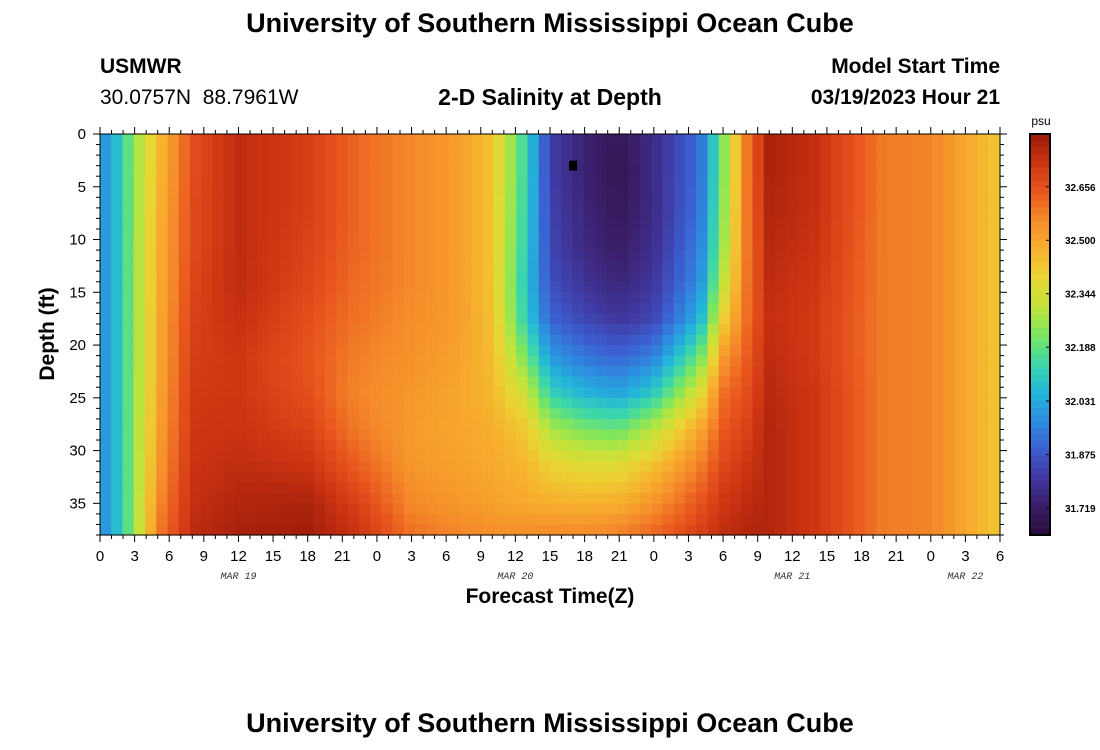 Image resolution: width=1100 pixels, height=750 pixels. What do you see at coordinates (100, 556) in the screenshot?
I see `x-tick-label: 0` at bounding box center [100, 556].